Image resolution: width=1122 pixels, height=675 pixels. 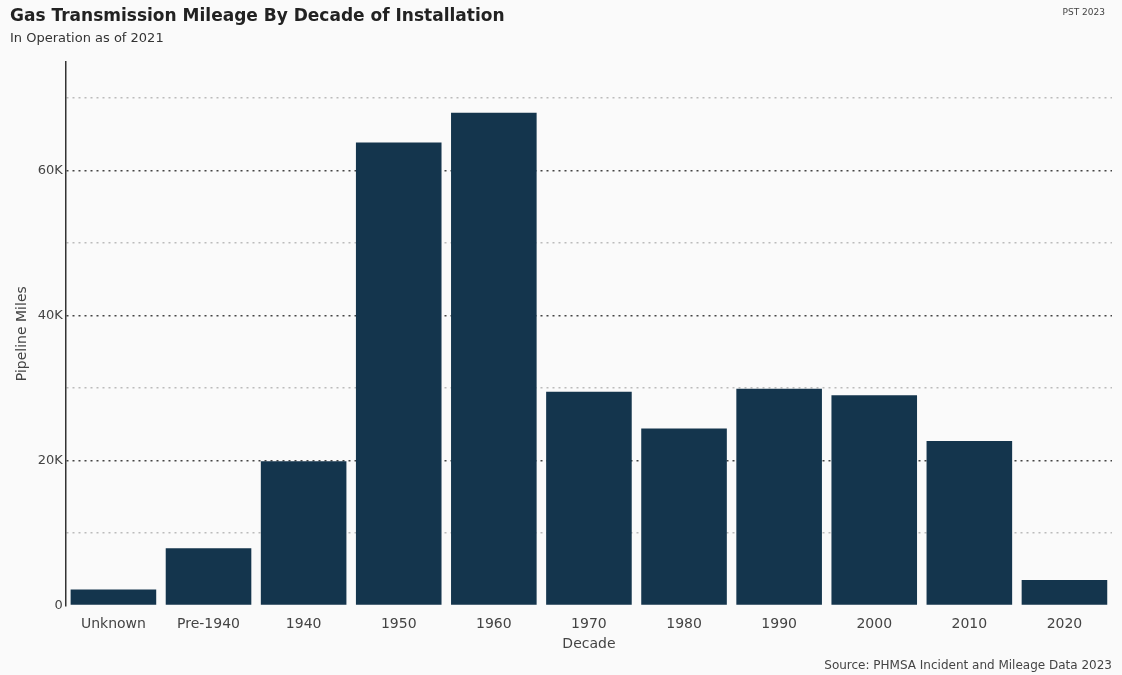 What do you see at coordinates (257, 14) in the screenshot?
I see `chart-title: Gas Transmission Mileage By Decade of Installation` at bounding box center [257, 14].